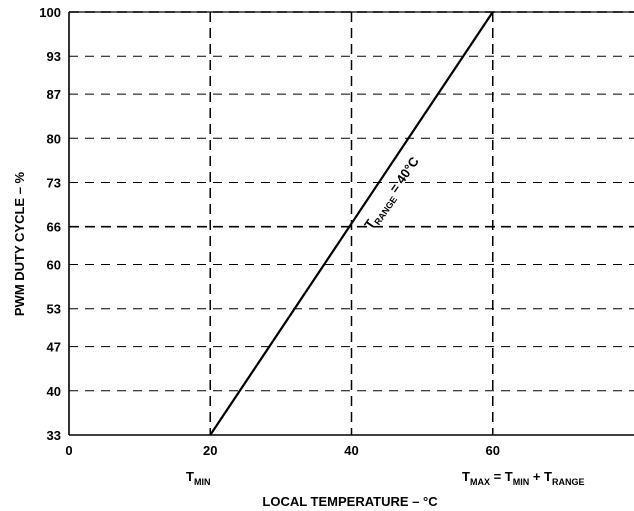 This screenshot has height=511, width=634. I want to click on x-tick-label-0: 0, so click(68, 450).